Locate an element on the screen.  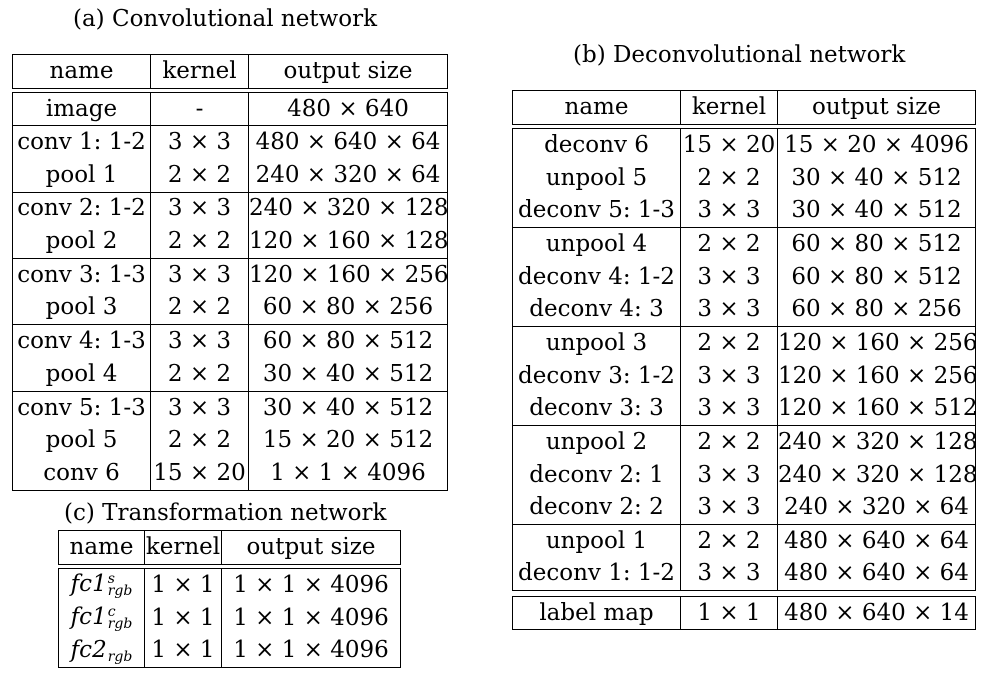
output-size-cell: 120 × 160 × 512 is located at coordinates (876, 409).